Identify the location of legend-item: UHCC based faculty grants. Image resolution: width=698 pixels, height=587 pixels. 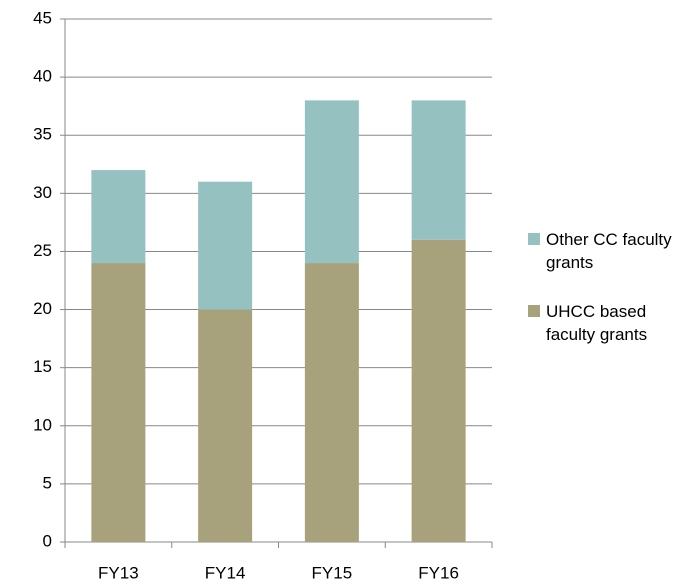
(613, 323).